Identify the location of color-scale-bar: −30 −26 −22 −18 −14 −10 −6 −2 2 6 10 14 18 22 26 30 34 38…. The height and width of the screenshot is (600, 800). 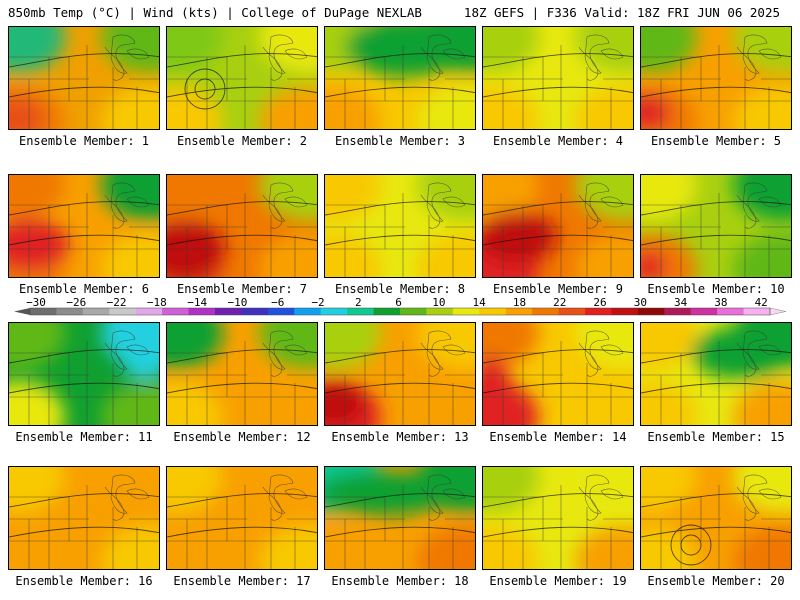
(400, 308).